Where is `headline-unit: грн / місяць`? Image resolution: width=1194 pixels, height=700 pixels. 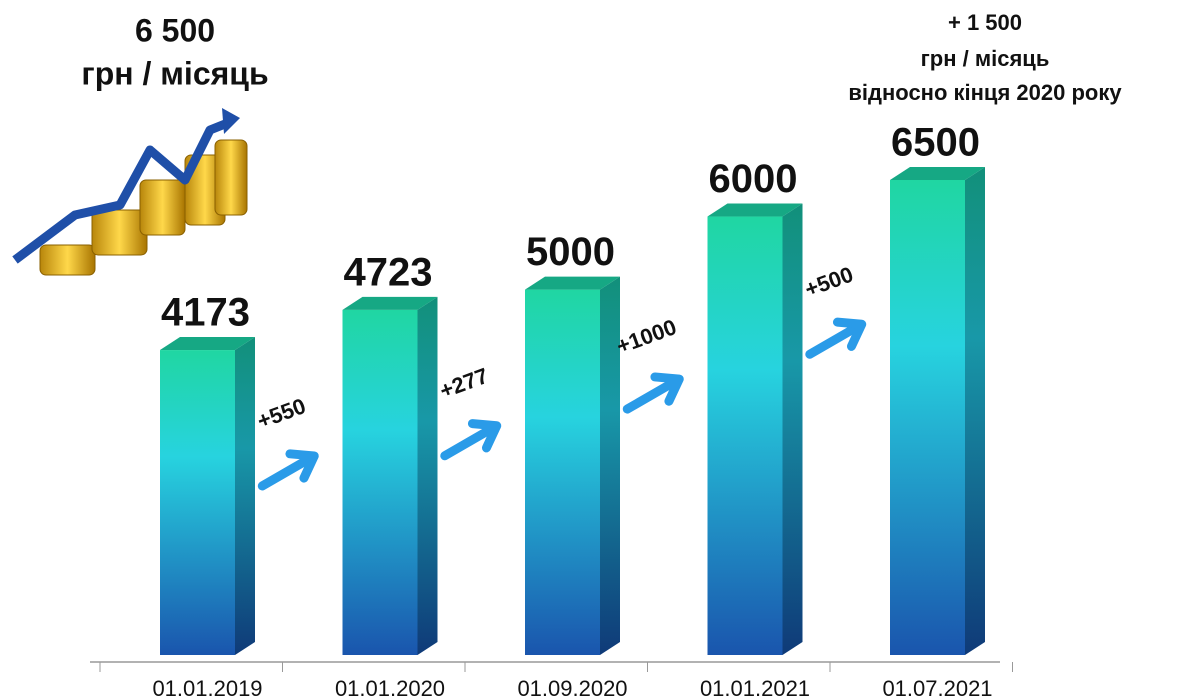 headline-unit: грн / місяць is located at coordinates (174, 73).